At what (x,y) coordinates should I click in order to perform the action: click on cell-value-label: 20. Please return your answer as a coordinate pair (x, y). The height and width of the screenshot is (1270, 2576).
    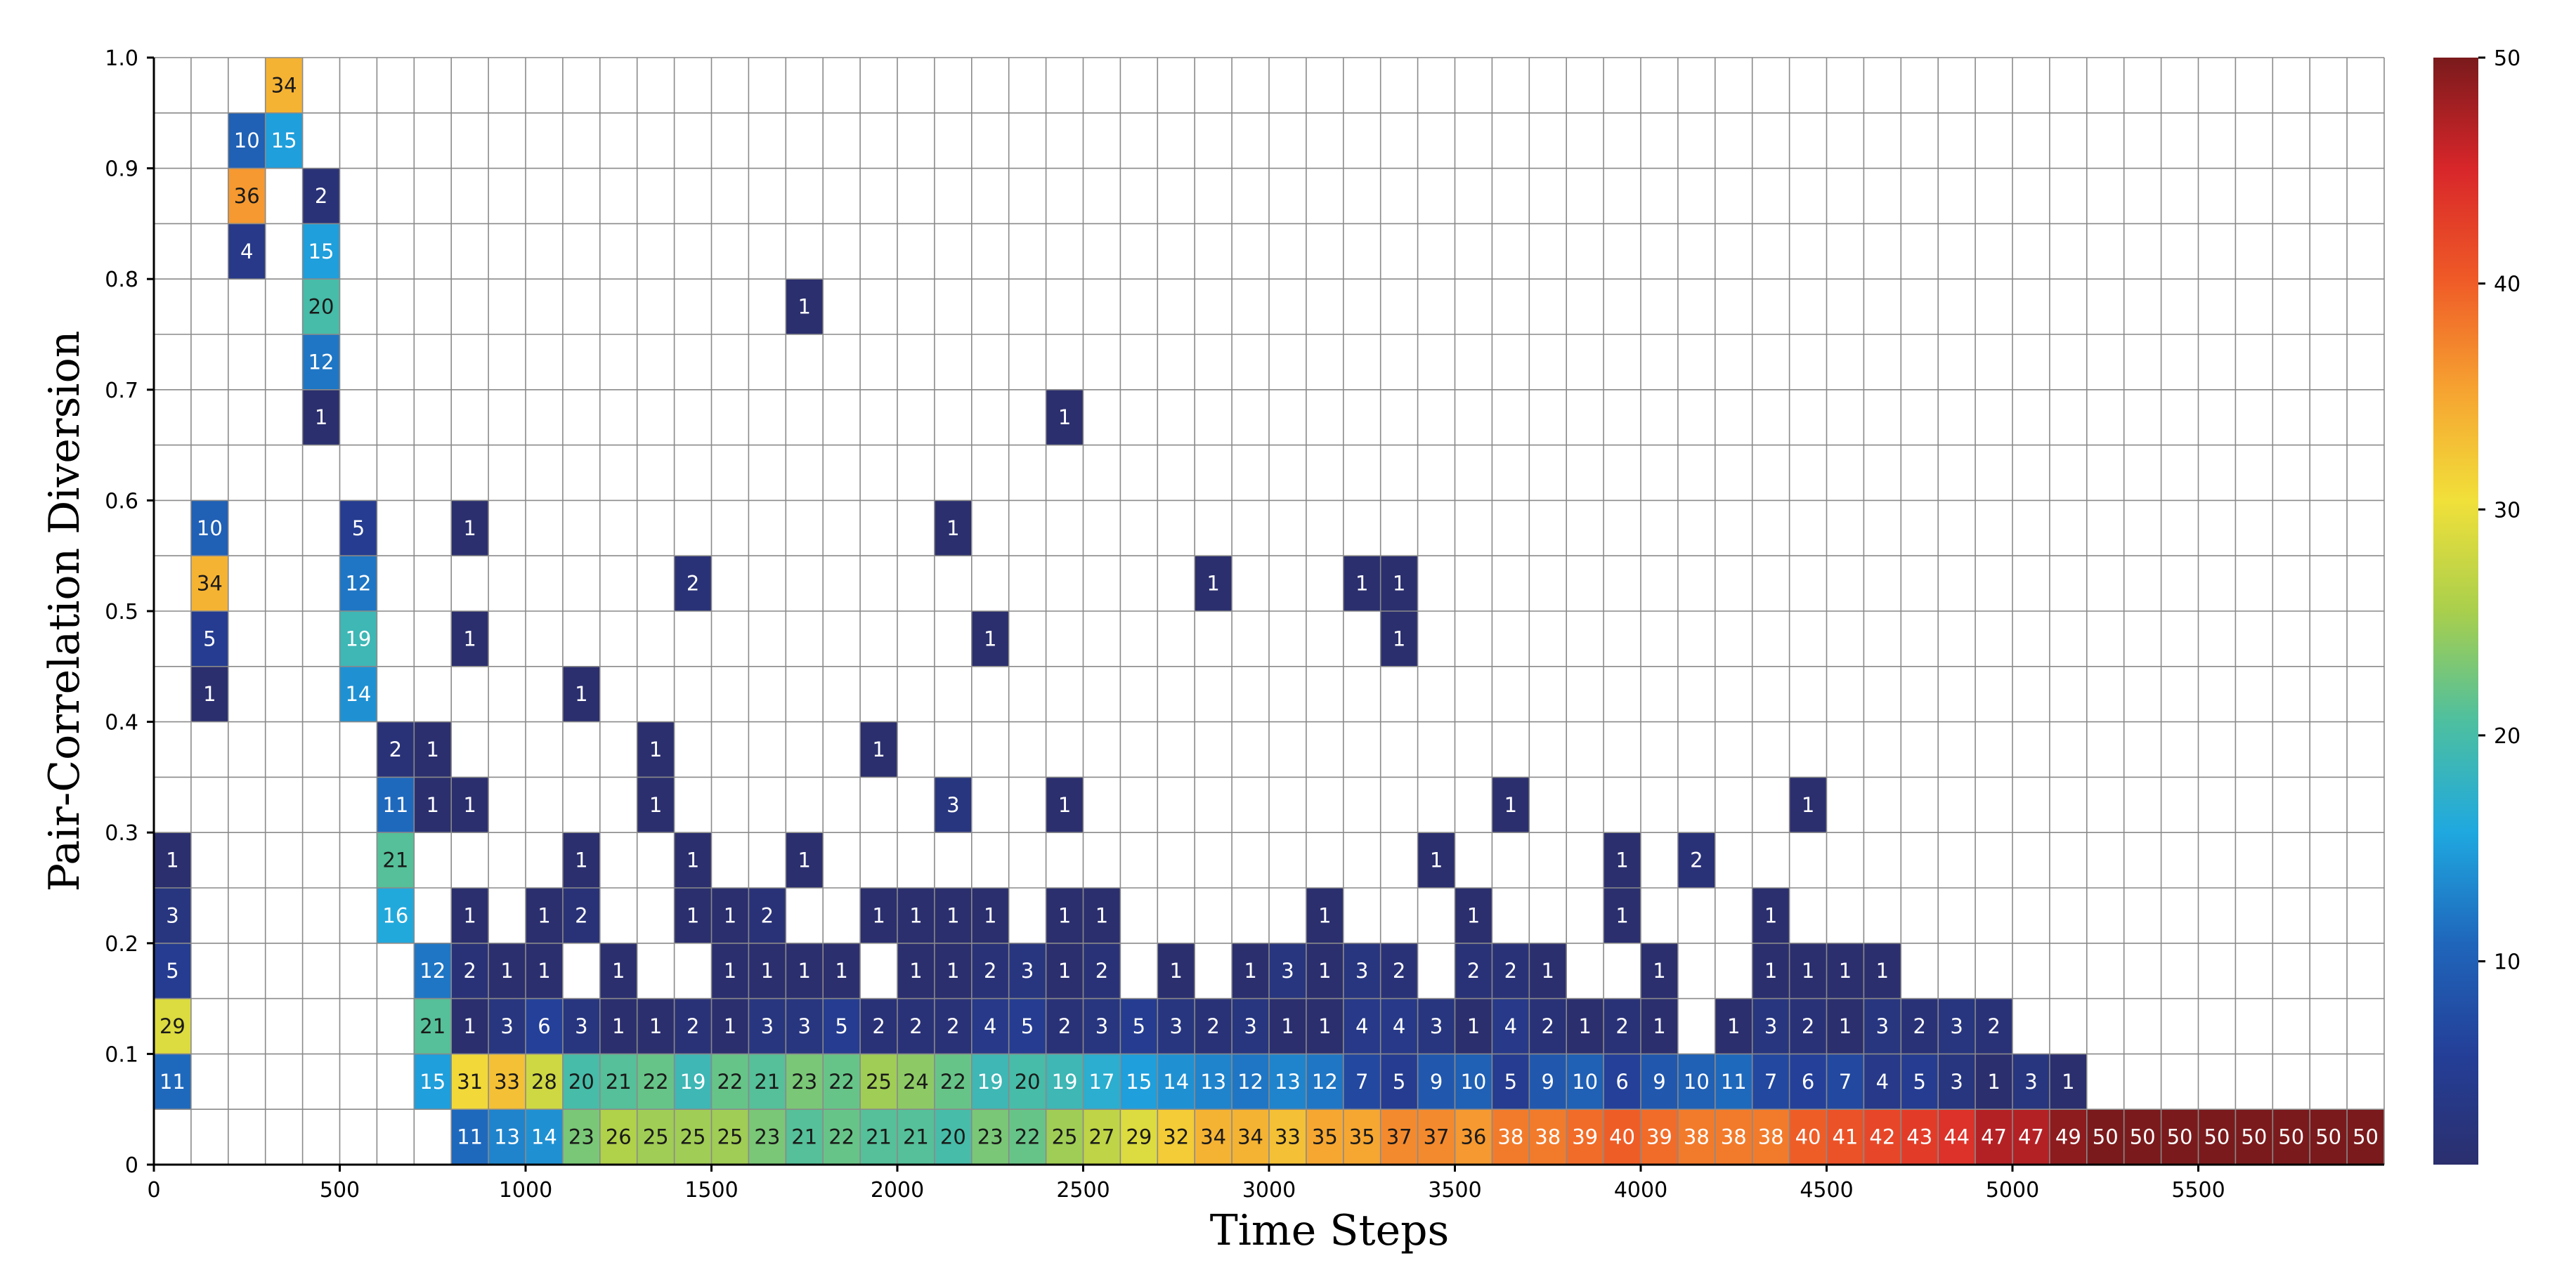
    Looking at the image, I should click on (953, 1137).